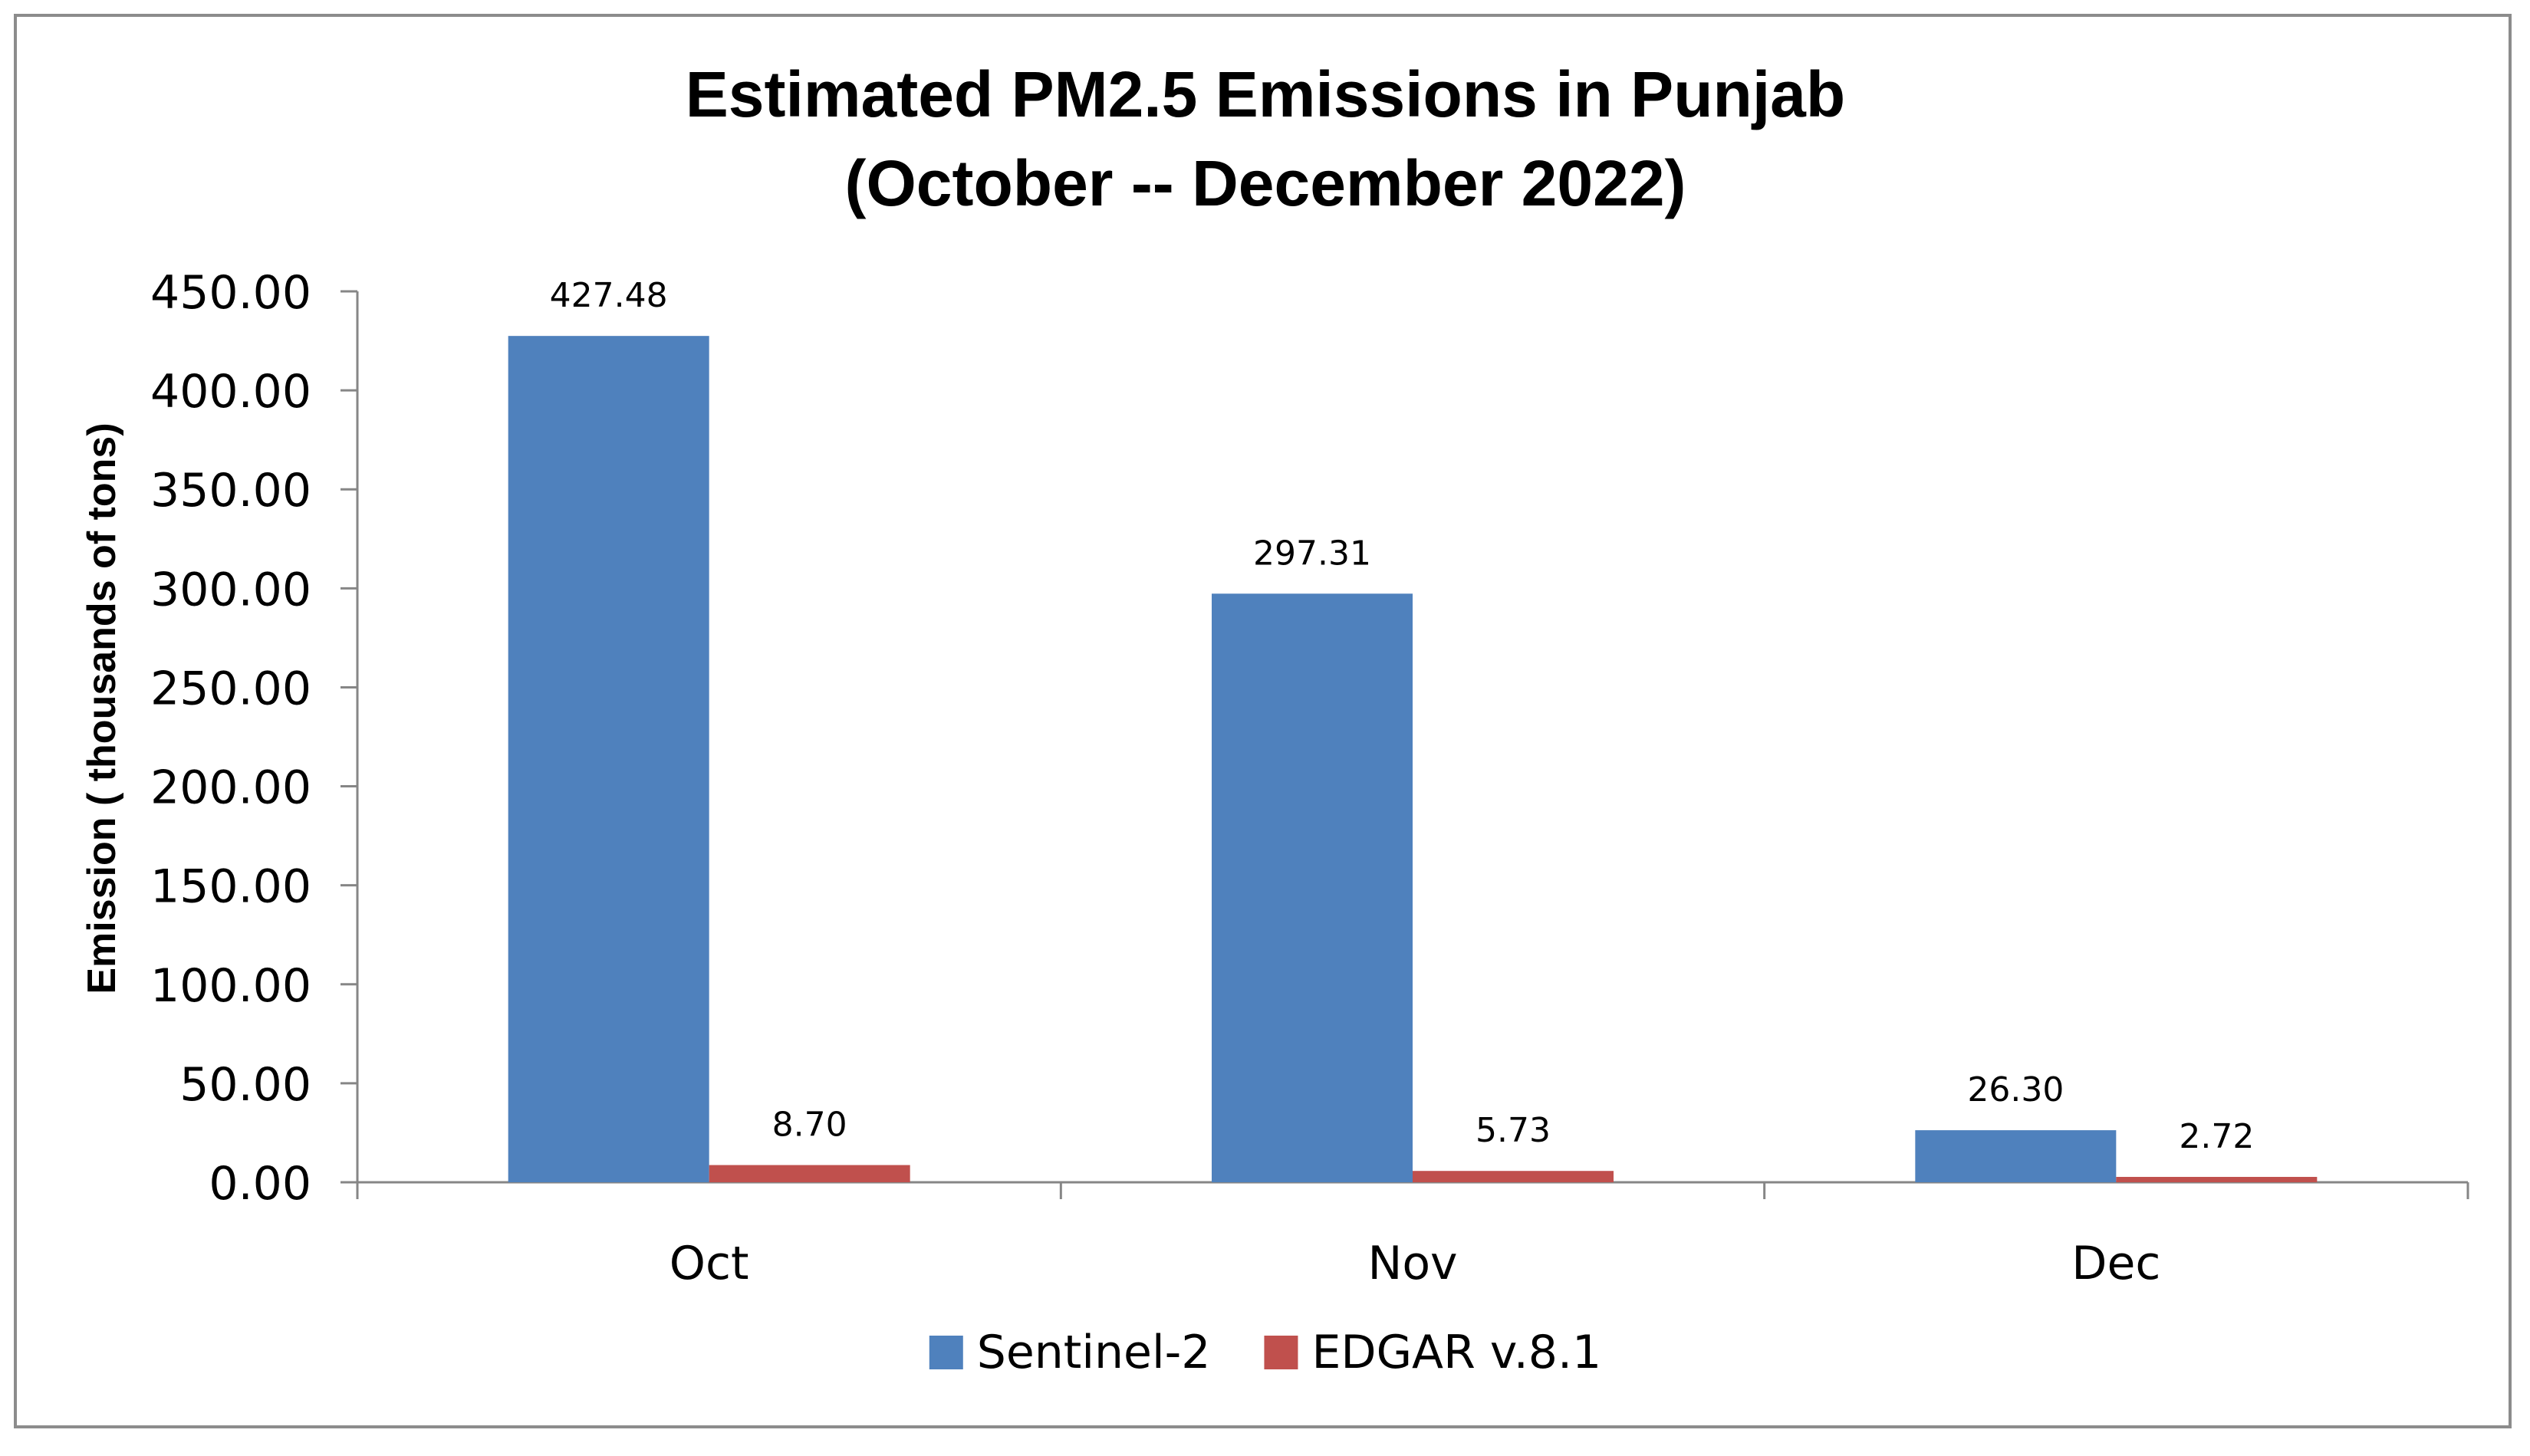 The height and width of the screenshot is (1456, 2530). Describe the element at coordinates (245, 1085) in the screenshot. I see `y-tick-label: 50.00` at that location.